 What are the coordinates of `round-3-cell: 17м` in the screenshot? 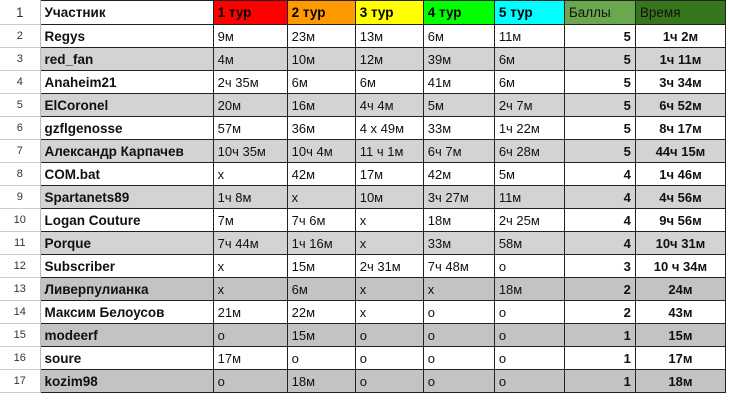 It's located at (389, 174).